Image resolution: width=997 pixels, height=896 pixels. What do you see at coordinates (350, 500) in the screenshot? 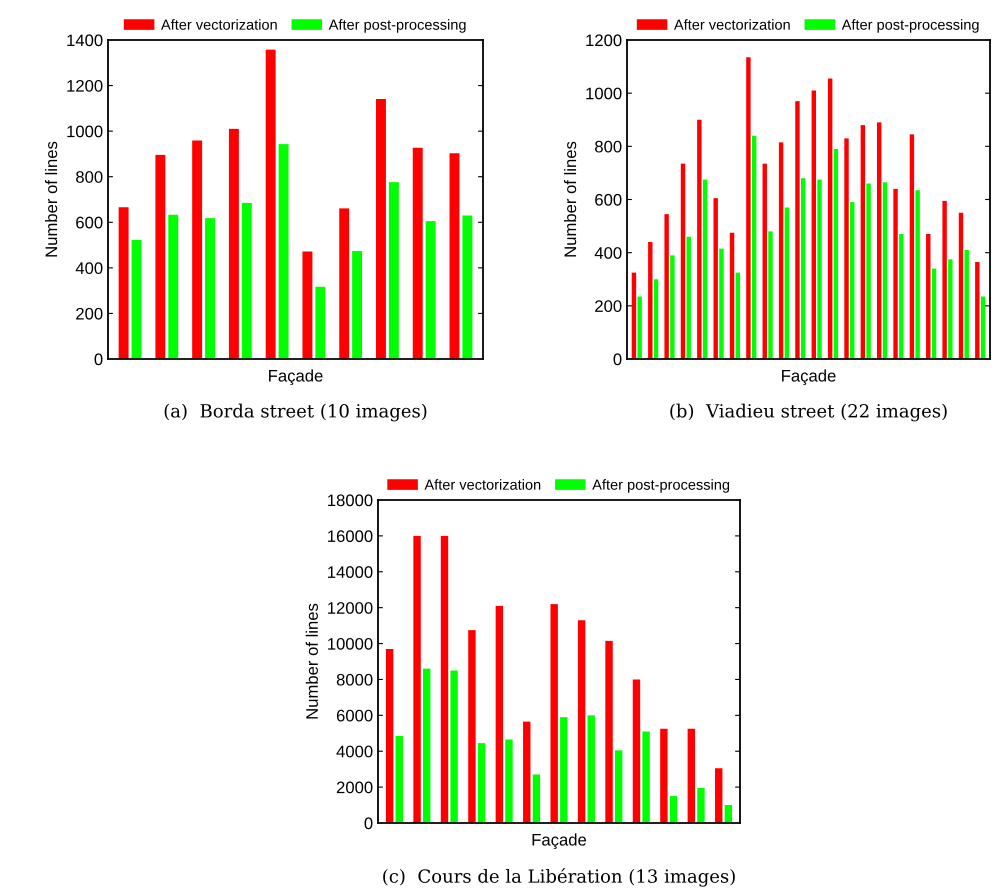
I see `y-tick-label: 18000` at bounding box center [350, 500].